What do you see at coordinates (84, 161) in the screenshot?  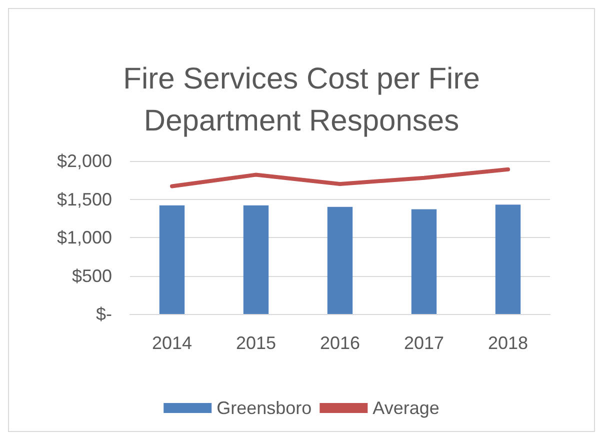 I see `y-tick-label: $2,000` at bounding box center [84, 161].